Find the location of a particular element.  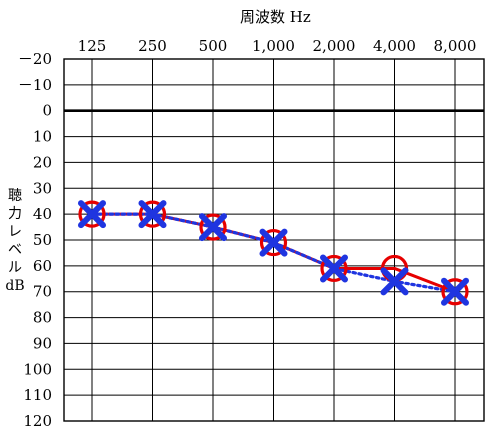

y-axis-title-part: レ is located at coordinates (15, 232).